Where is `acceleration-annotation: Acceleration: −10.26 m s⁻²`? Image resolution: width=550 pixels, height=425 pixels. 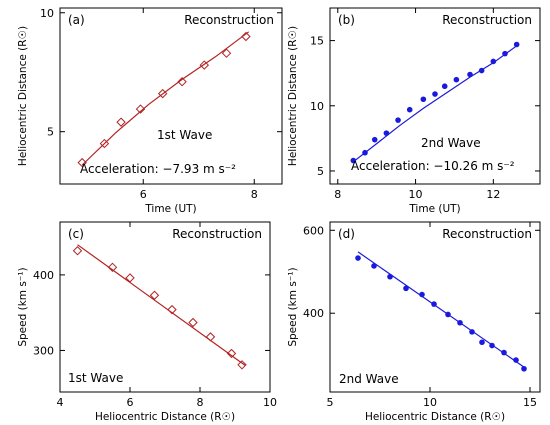 acceleration-annotation: Acceleration: −10.26 m s⁻² is located at coordinates (433, 166).